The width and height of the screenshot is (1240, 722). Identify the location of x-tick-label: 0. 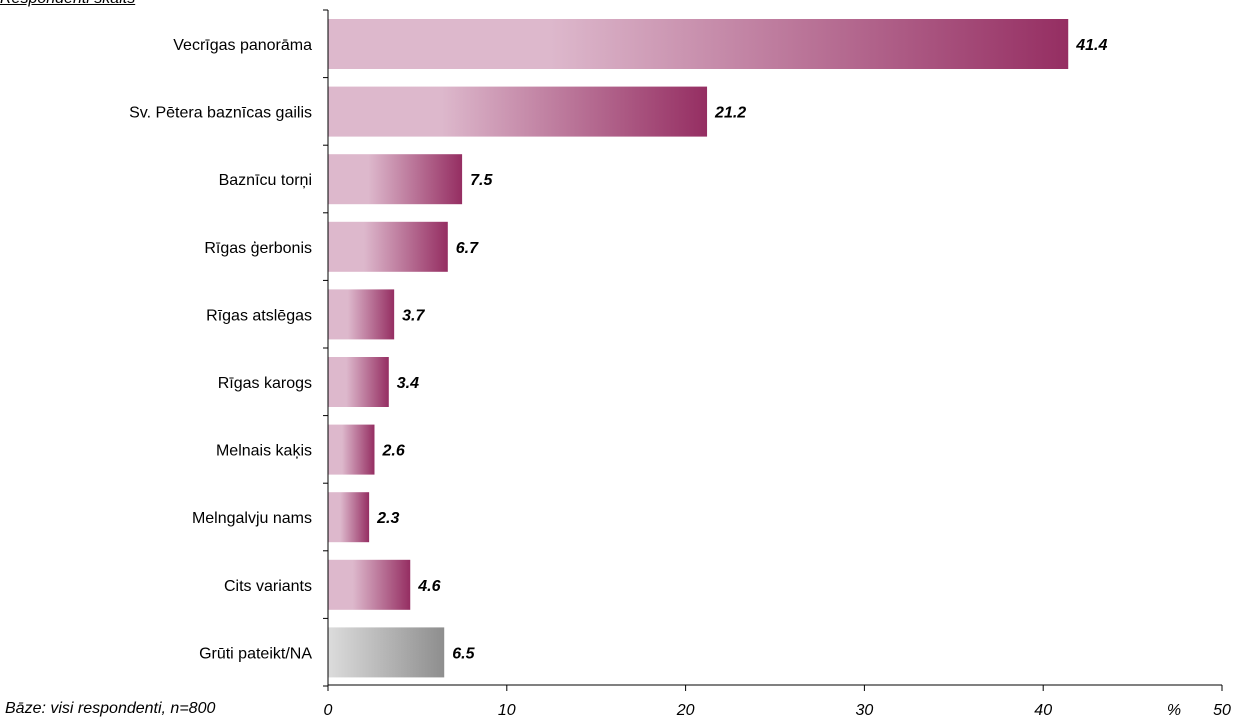
(328, 710).